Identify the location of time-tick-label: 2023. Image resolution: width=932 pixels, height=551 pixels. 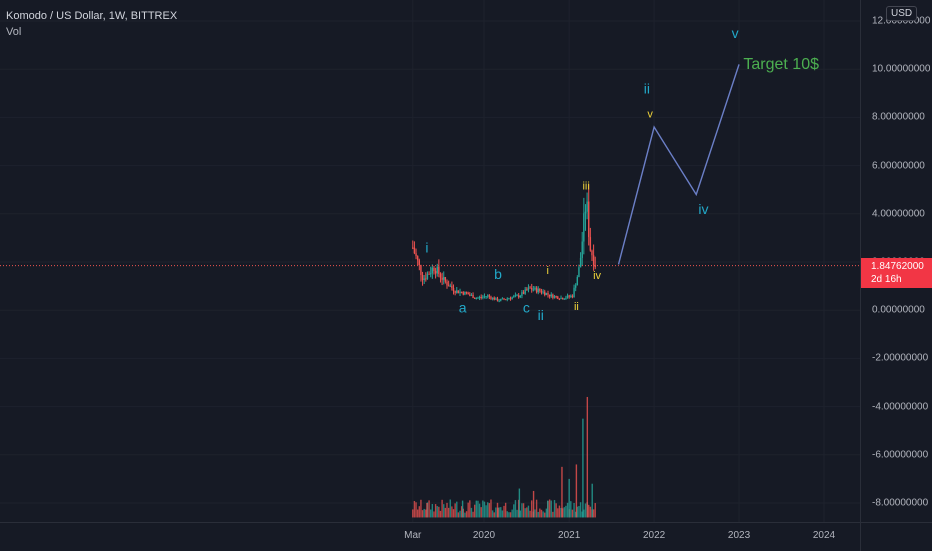
(739, 535).